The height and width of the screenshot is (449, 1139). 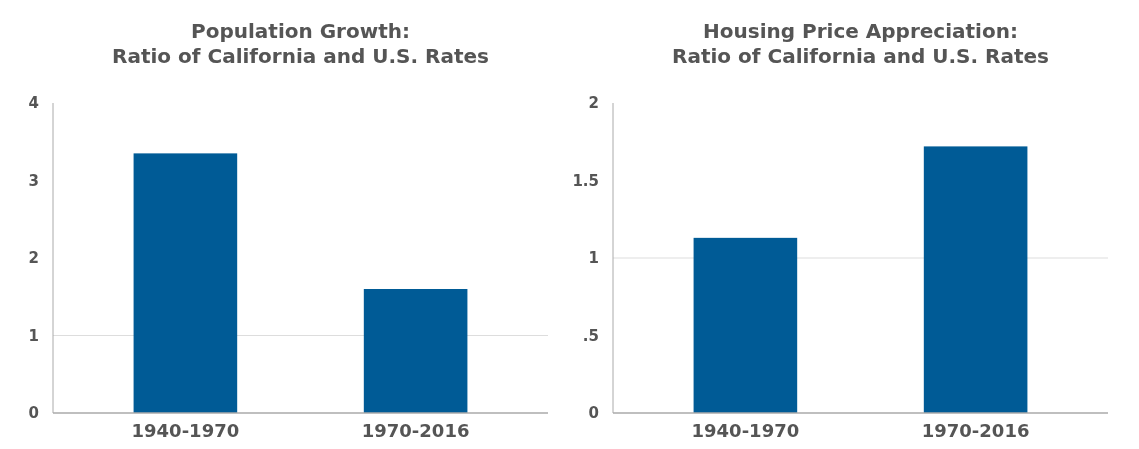 What do you see at coordinates (300, 43) in the screenshot?
I see `chart-title: Population Growth: Ratio of California and U.S. Rates` at bounding box center [300, 43].